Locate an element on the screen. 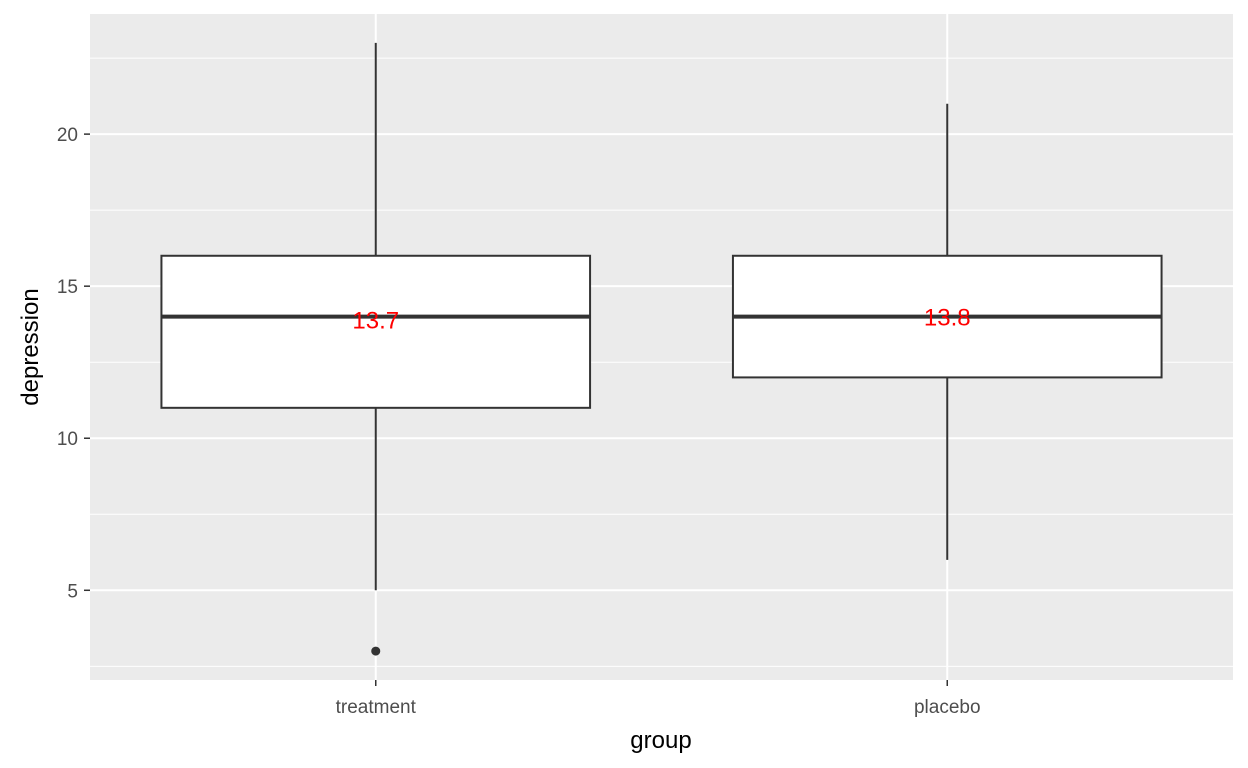  mean-label: 13.7 is located at coordinates (375, 321).